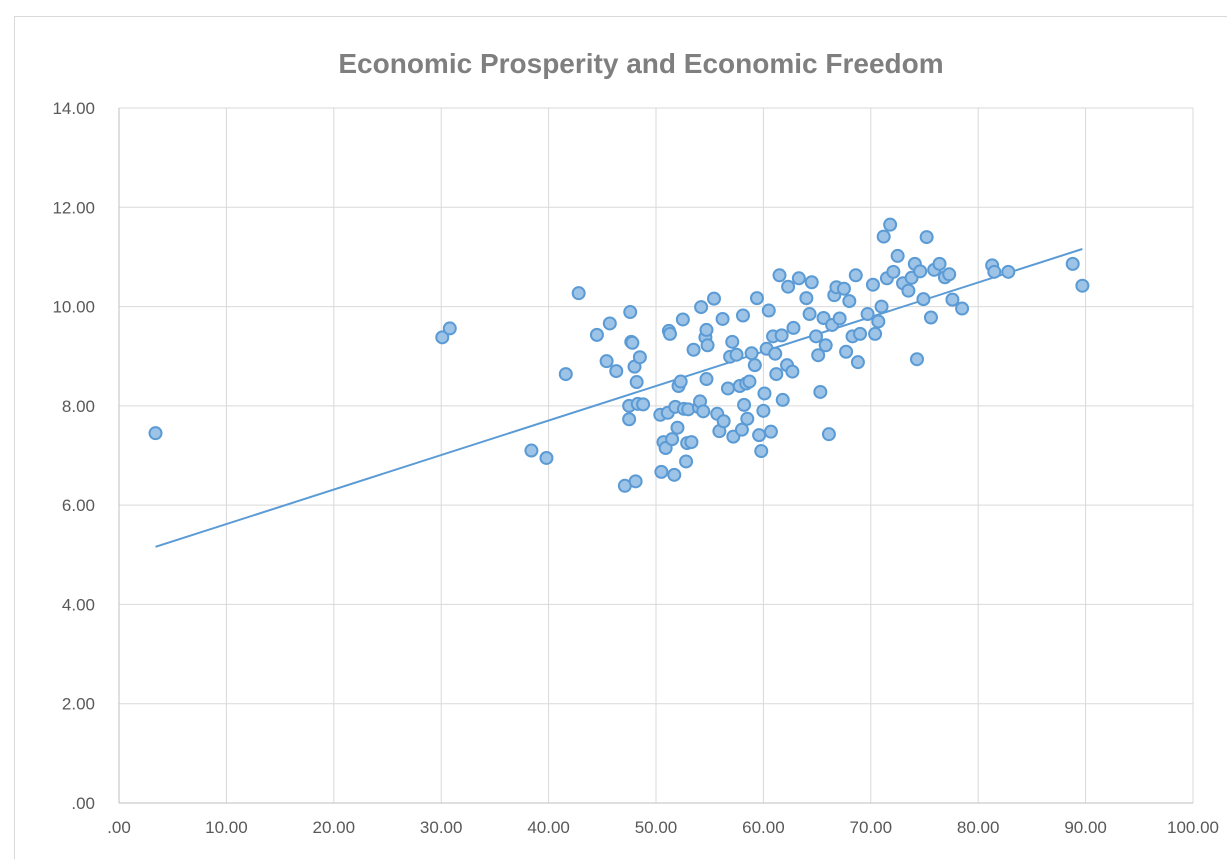 This screenshot has width=1227, height=860. What do you see at coordinates (83, 803) in the screenshot?
I see `y-tick-label: .00` at bounding box center [83, 803].